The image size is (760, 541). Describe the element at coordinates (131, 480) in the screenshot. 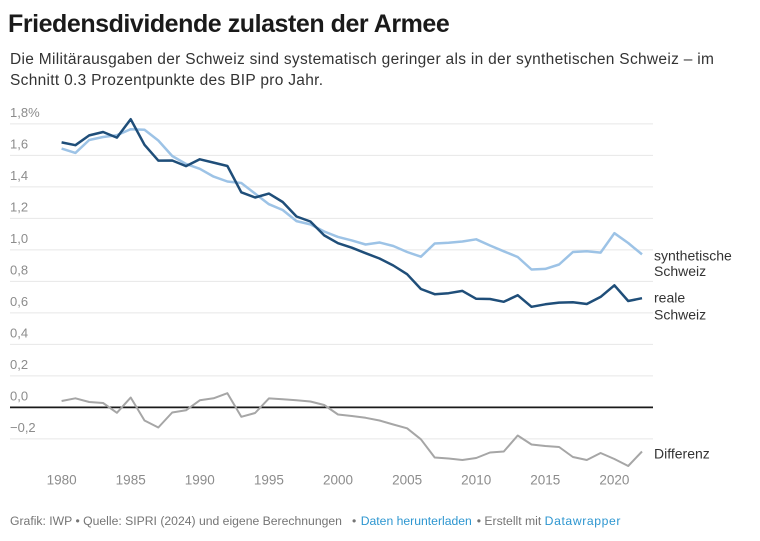

I see `svg-text: 1985` at that location.